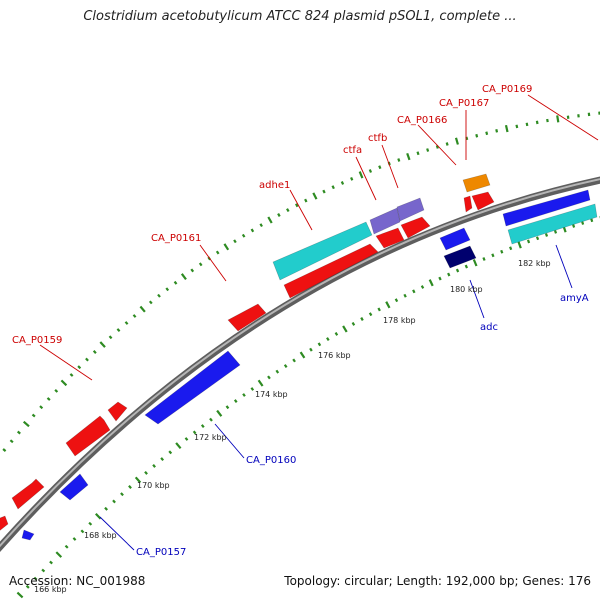  I want to click on gene-label: ctfb, so click(377, 138).